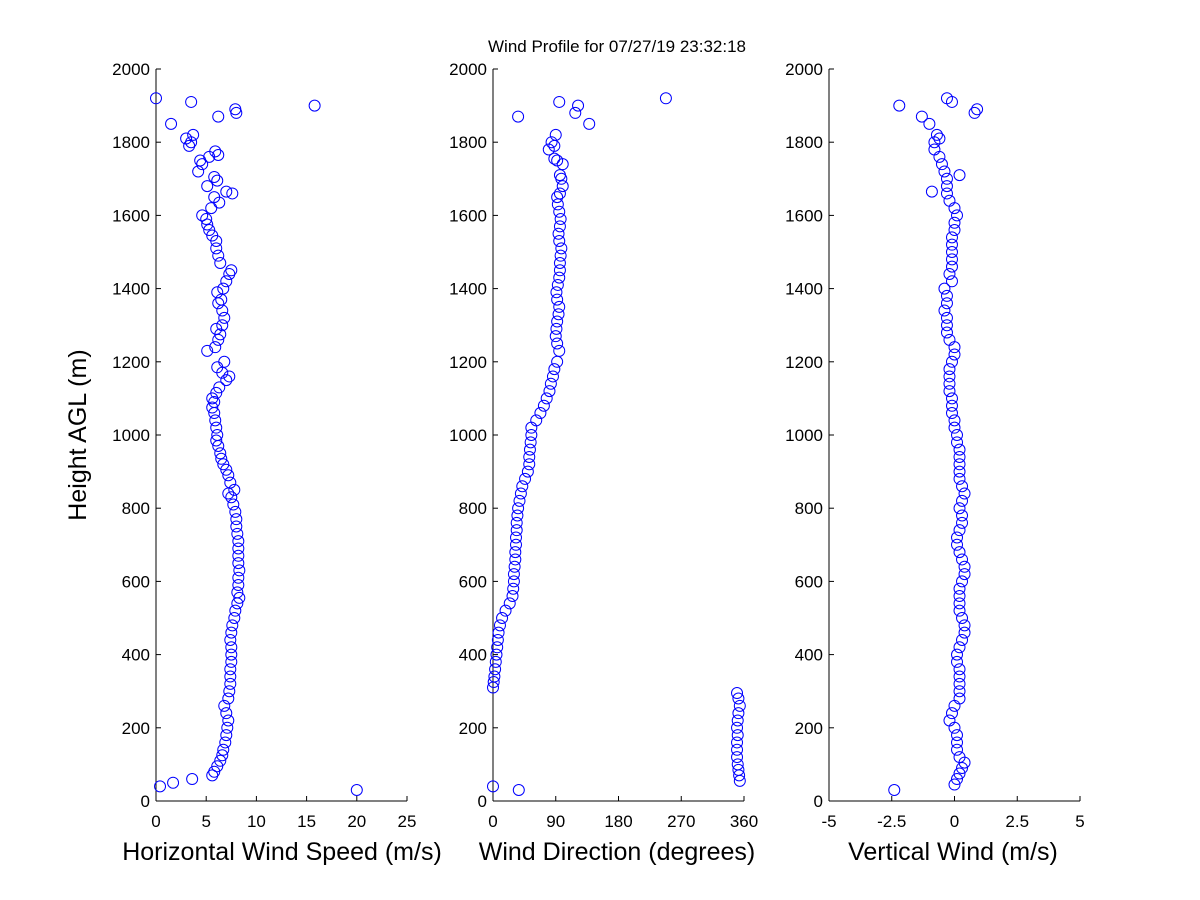  Describe the element at coordinates (145, 801) in the screenshot. I see `speed-y-tick-label: 0` at that location.